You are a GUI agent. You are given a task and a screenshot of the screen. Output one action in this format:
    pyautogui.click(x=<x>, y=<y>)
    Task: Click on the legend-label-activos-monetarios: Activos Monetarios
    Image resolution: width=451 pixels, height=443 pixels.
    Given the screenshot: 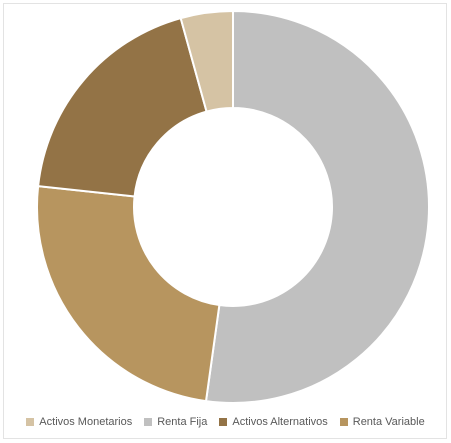 What is the action you would take?
    pyautogui.click(x=86, y=422)
    